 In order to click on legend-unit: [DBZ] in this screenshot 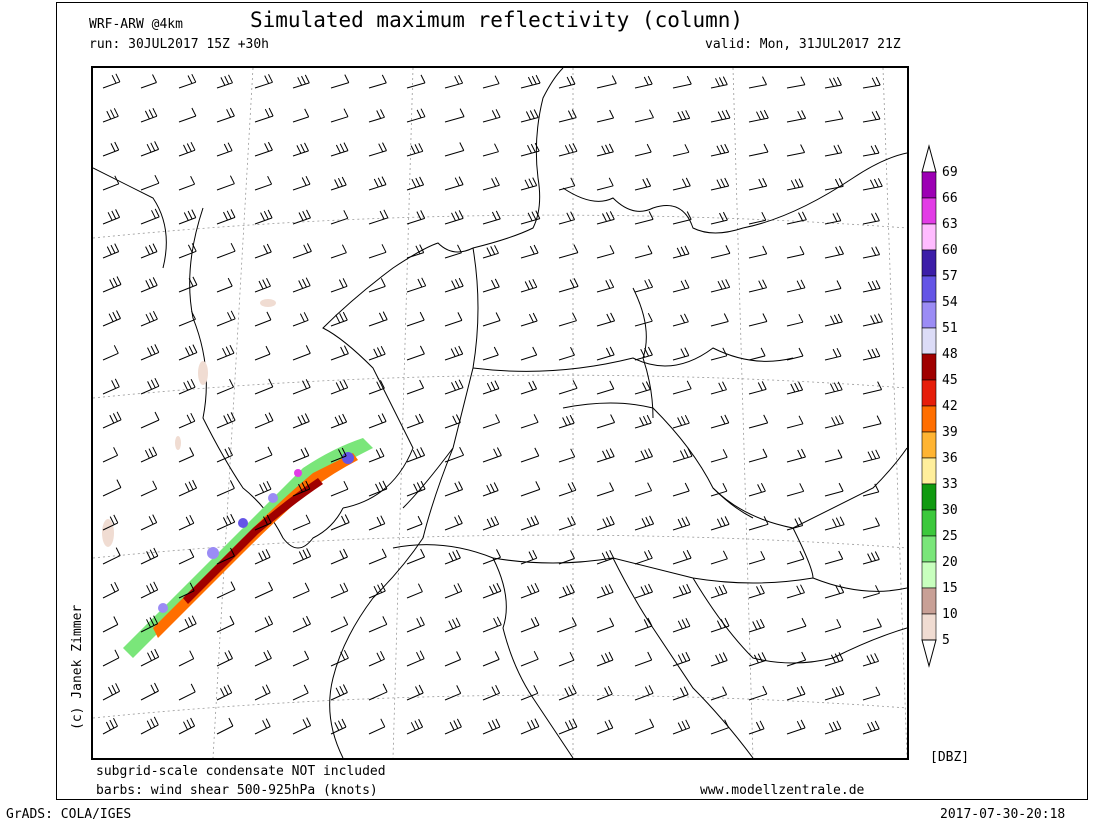, I will do `click(950, 757)`.